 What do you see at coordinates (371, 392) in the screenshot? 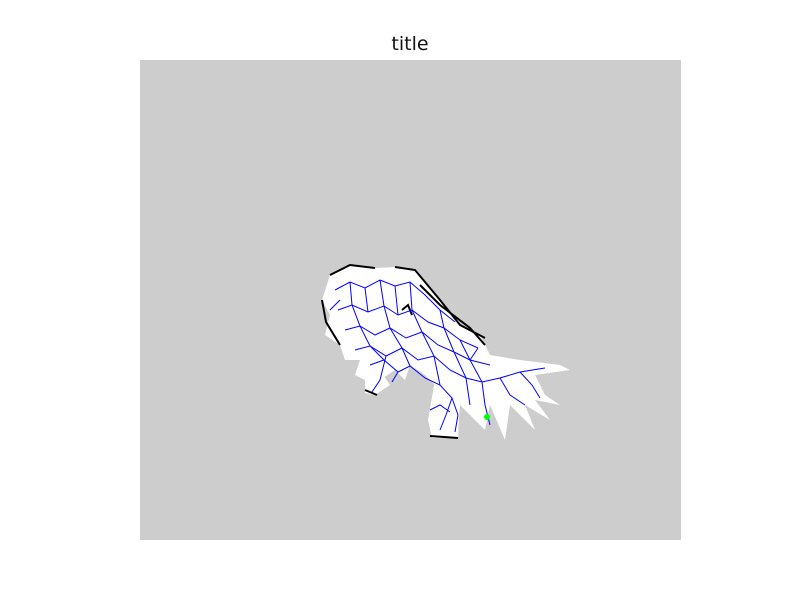
I see `obstacle-wall-lower-left` at bounding box center [371, 392].